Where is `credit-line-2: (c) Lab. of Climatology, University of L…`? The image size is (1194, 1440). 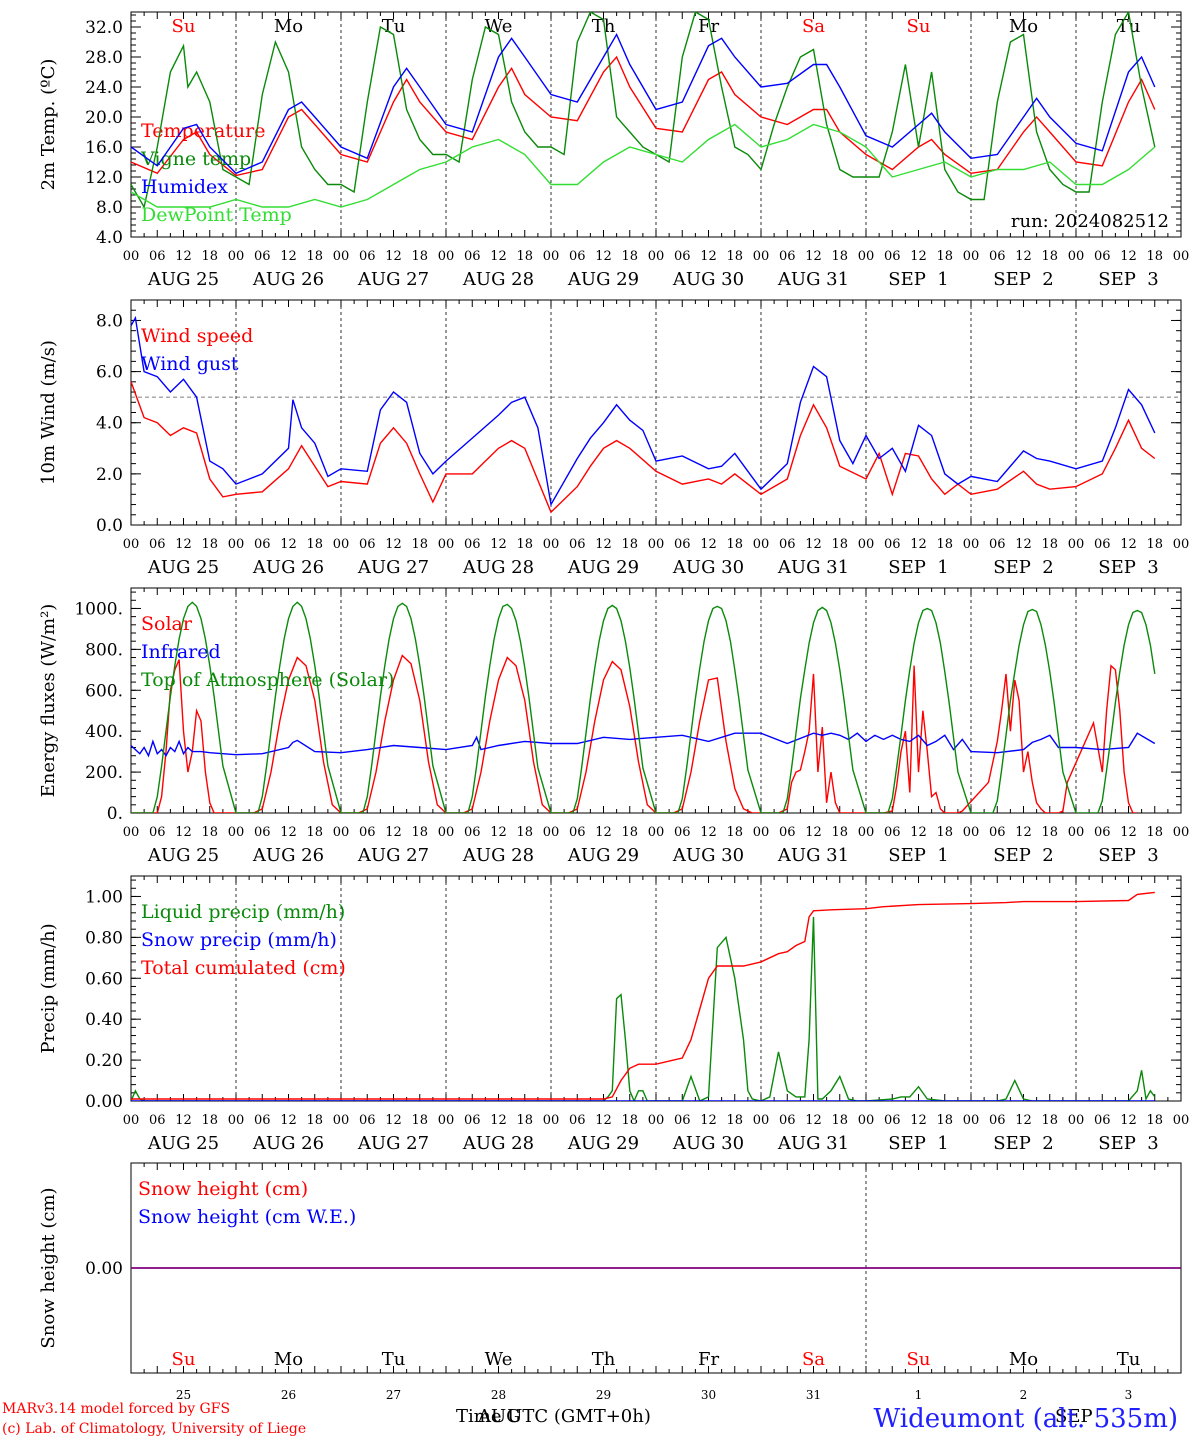 credit-line-2: (c) Lab. of Climatology, University of L… is located at coordinates (154, 1429).